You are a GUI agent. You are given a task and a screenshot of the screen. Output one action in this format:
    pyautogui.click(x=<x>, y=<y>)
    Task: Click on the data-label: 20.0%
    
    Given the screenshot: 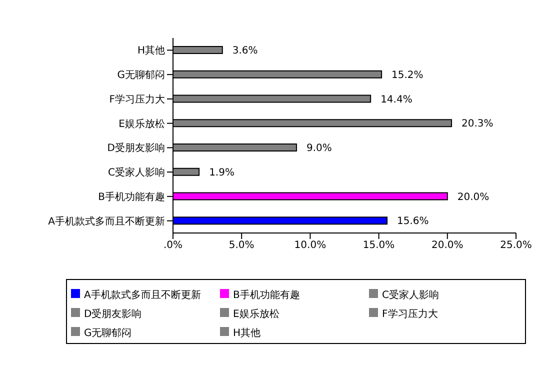 What is the action you would take?
    pyautogui.click(x=473, y=197)
    